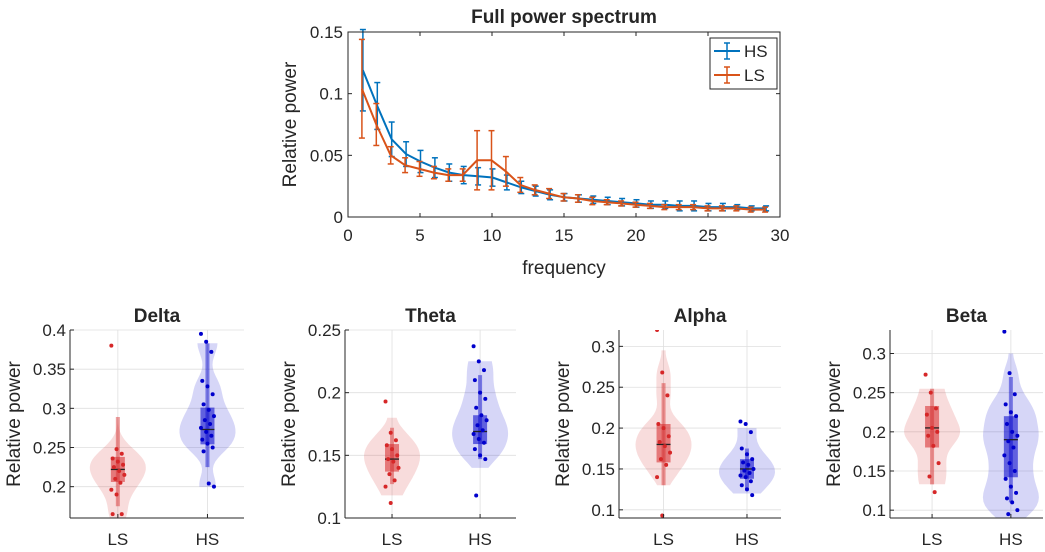  Describe the element at coordinates (743, 63) in the screenshot. I see `legend: HS LS` at that location.